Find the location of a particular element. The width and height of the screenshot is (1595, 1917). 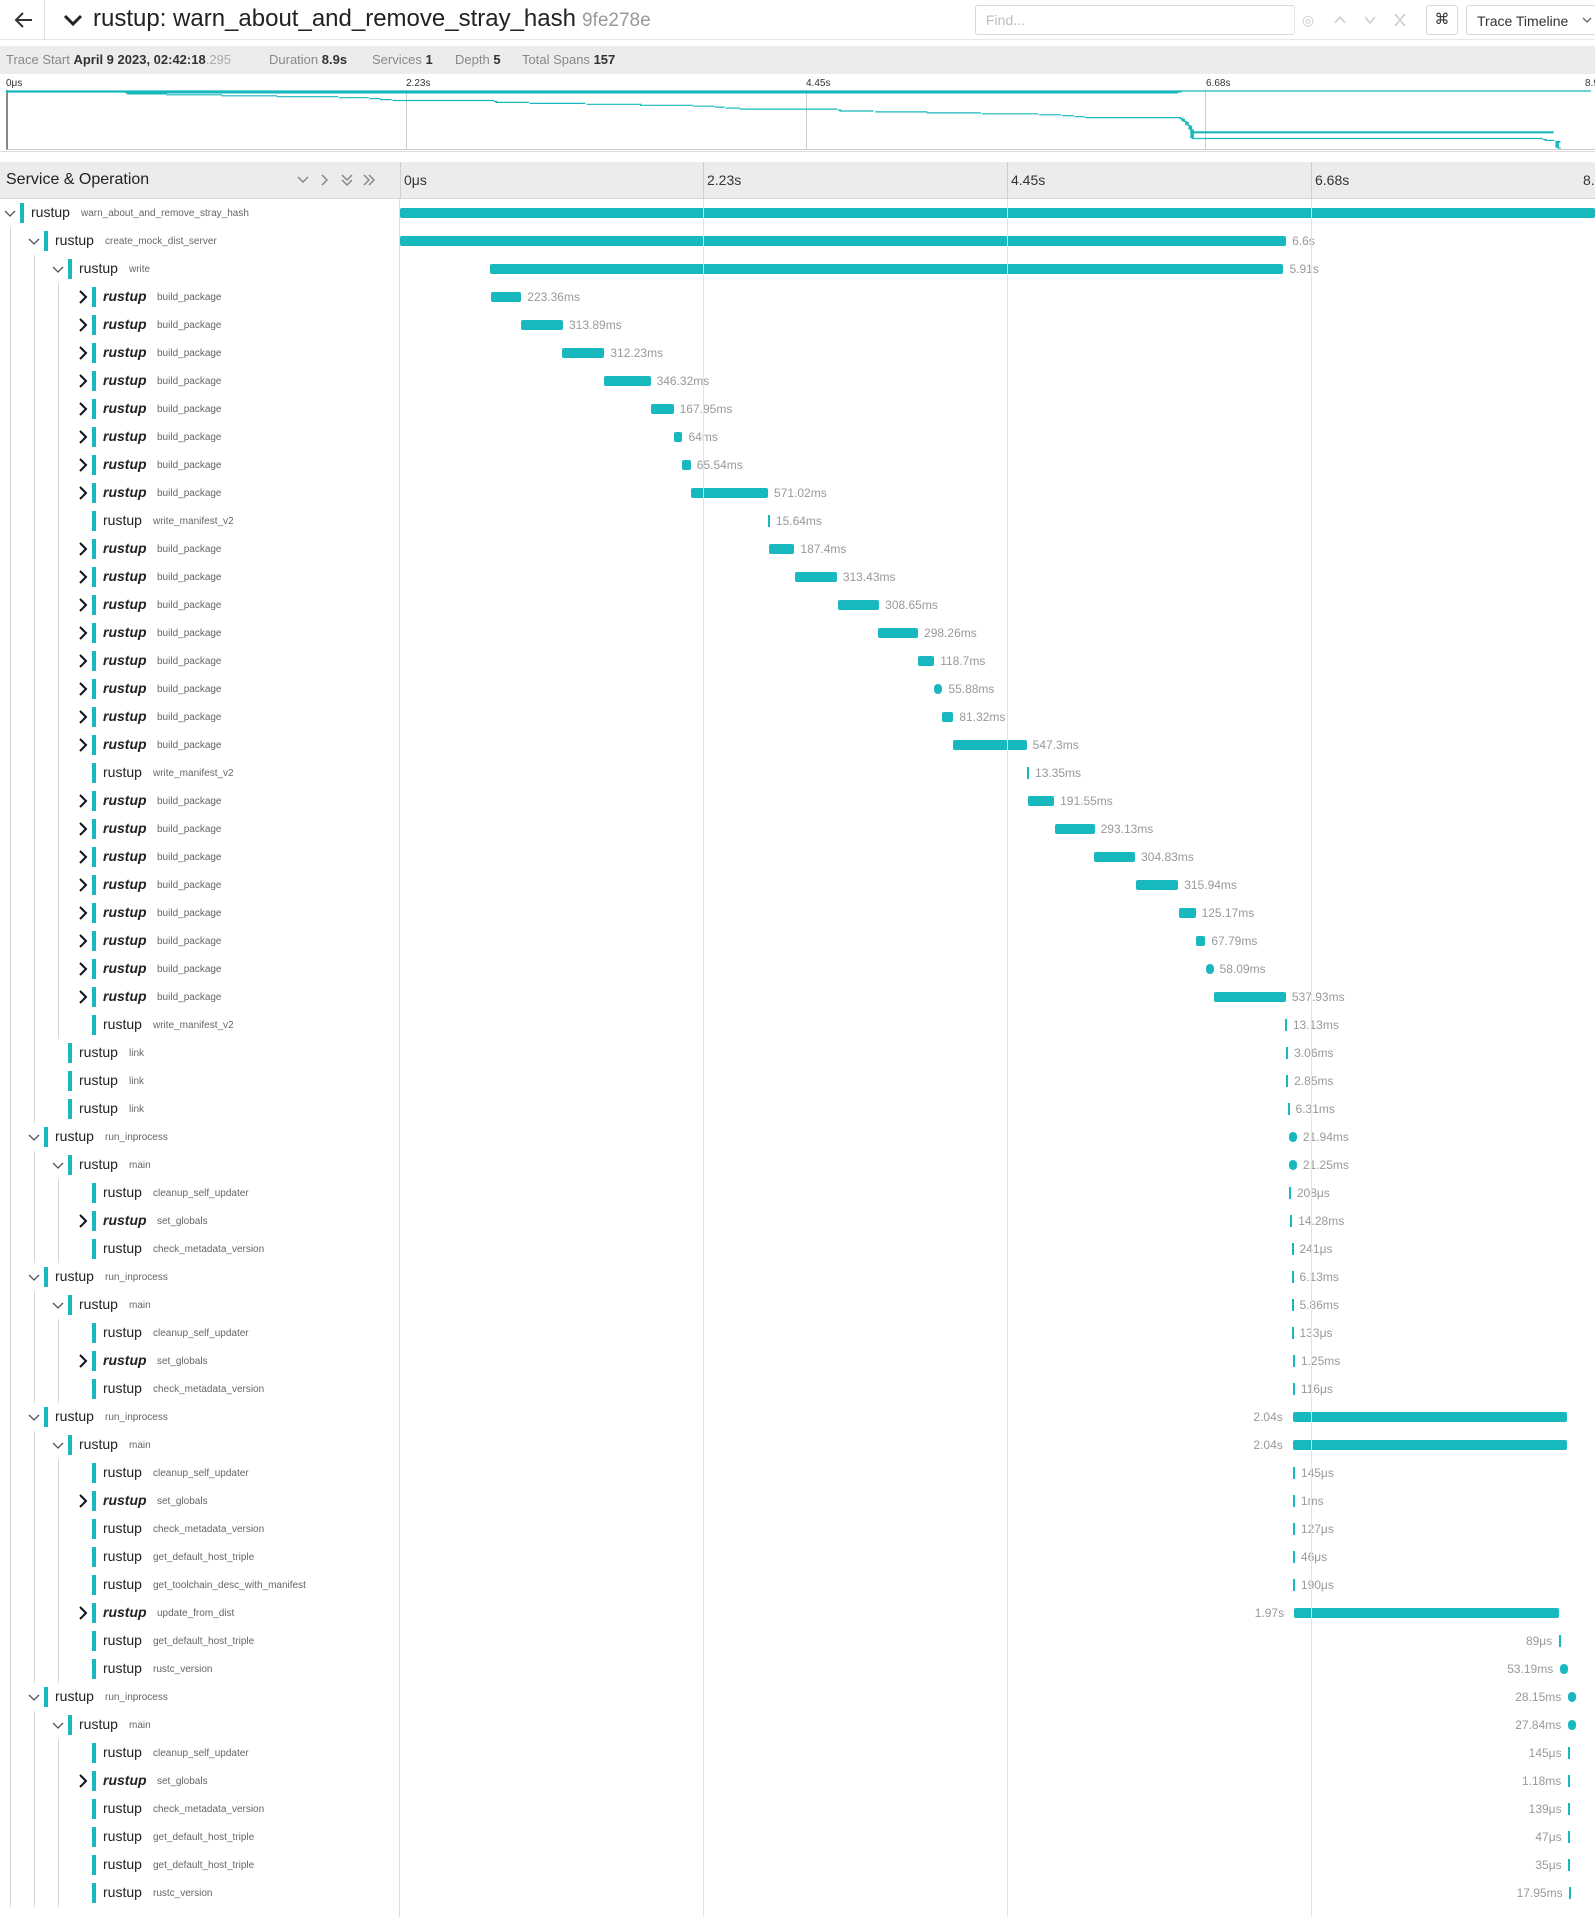

keyboard-shortcuts-button: ⌘ is located at coordinates (1442, 20).